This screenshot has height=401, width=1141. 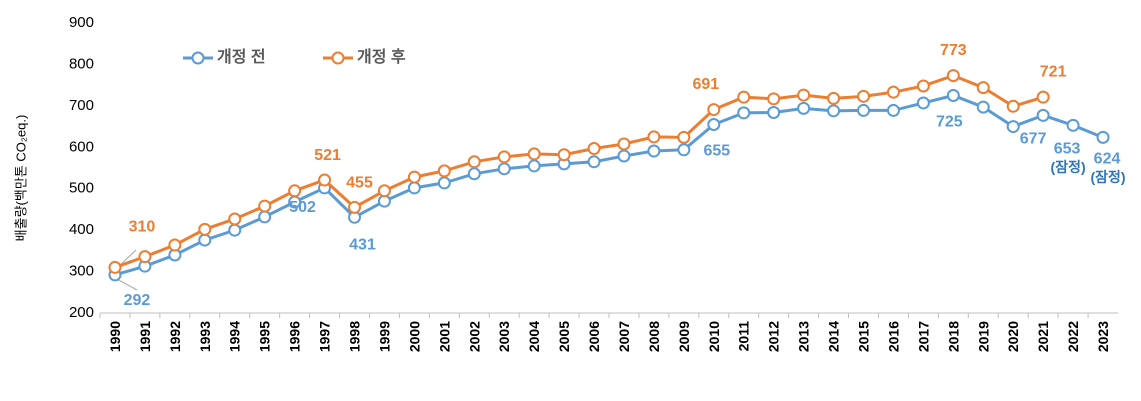 What do you see at coordinates (137, 300) in the screenshot?
I see `data-label: 292` at bounding box center [137, 300].